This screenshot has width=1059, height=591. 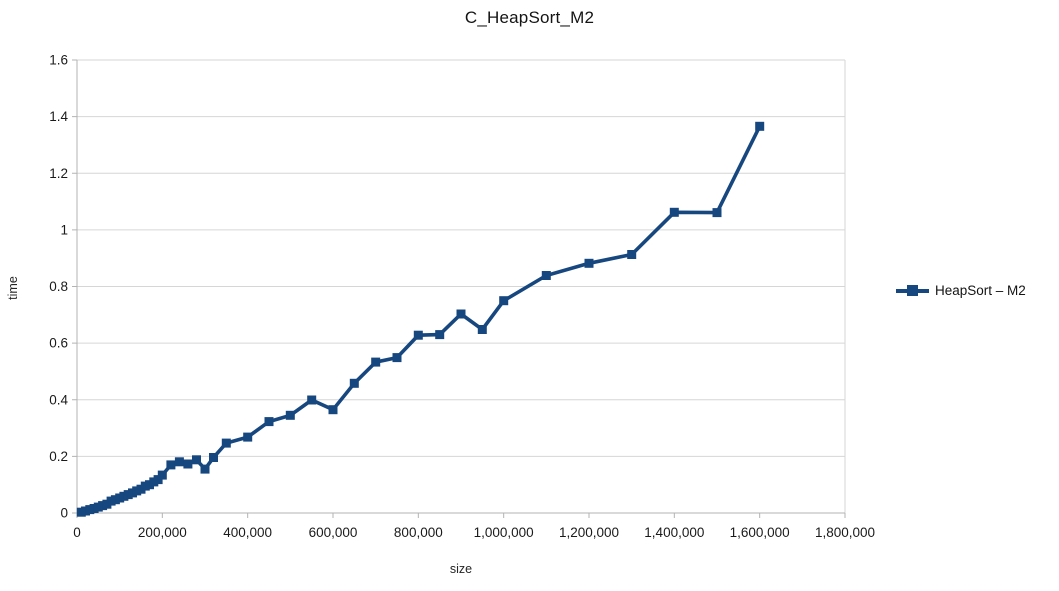 I want to click on x-tick-label: 1,000,000, so click(x=504, y=532).